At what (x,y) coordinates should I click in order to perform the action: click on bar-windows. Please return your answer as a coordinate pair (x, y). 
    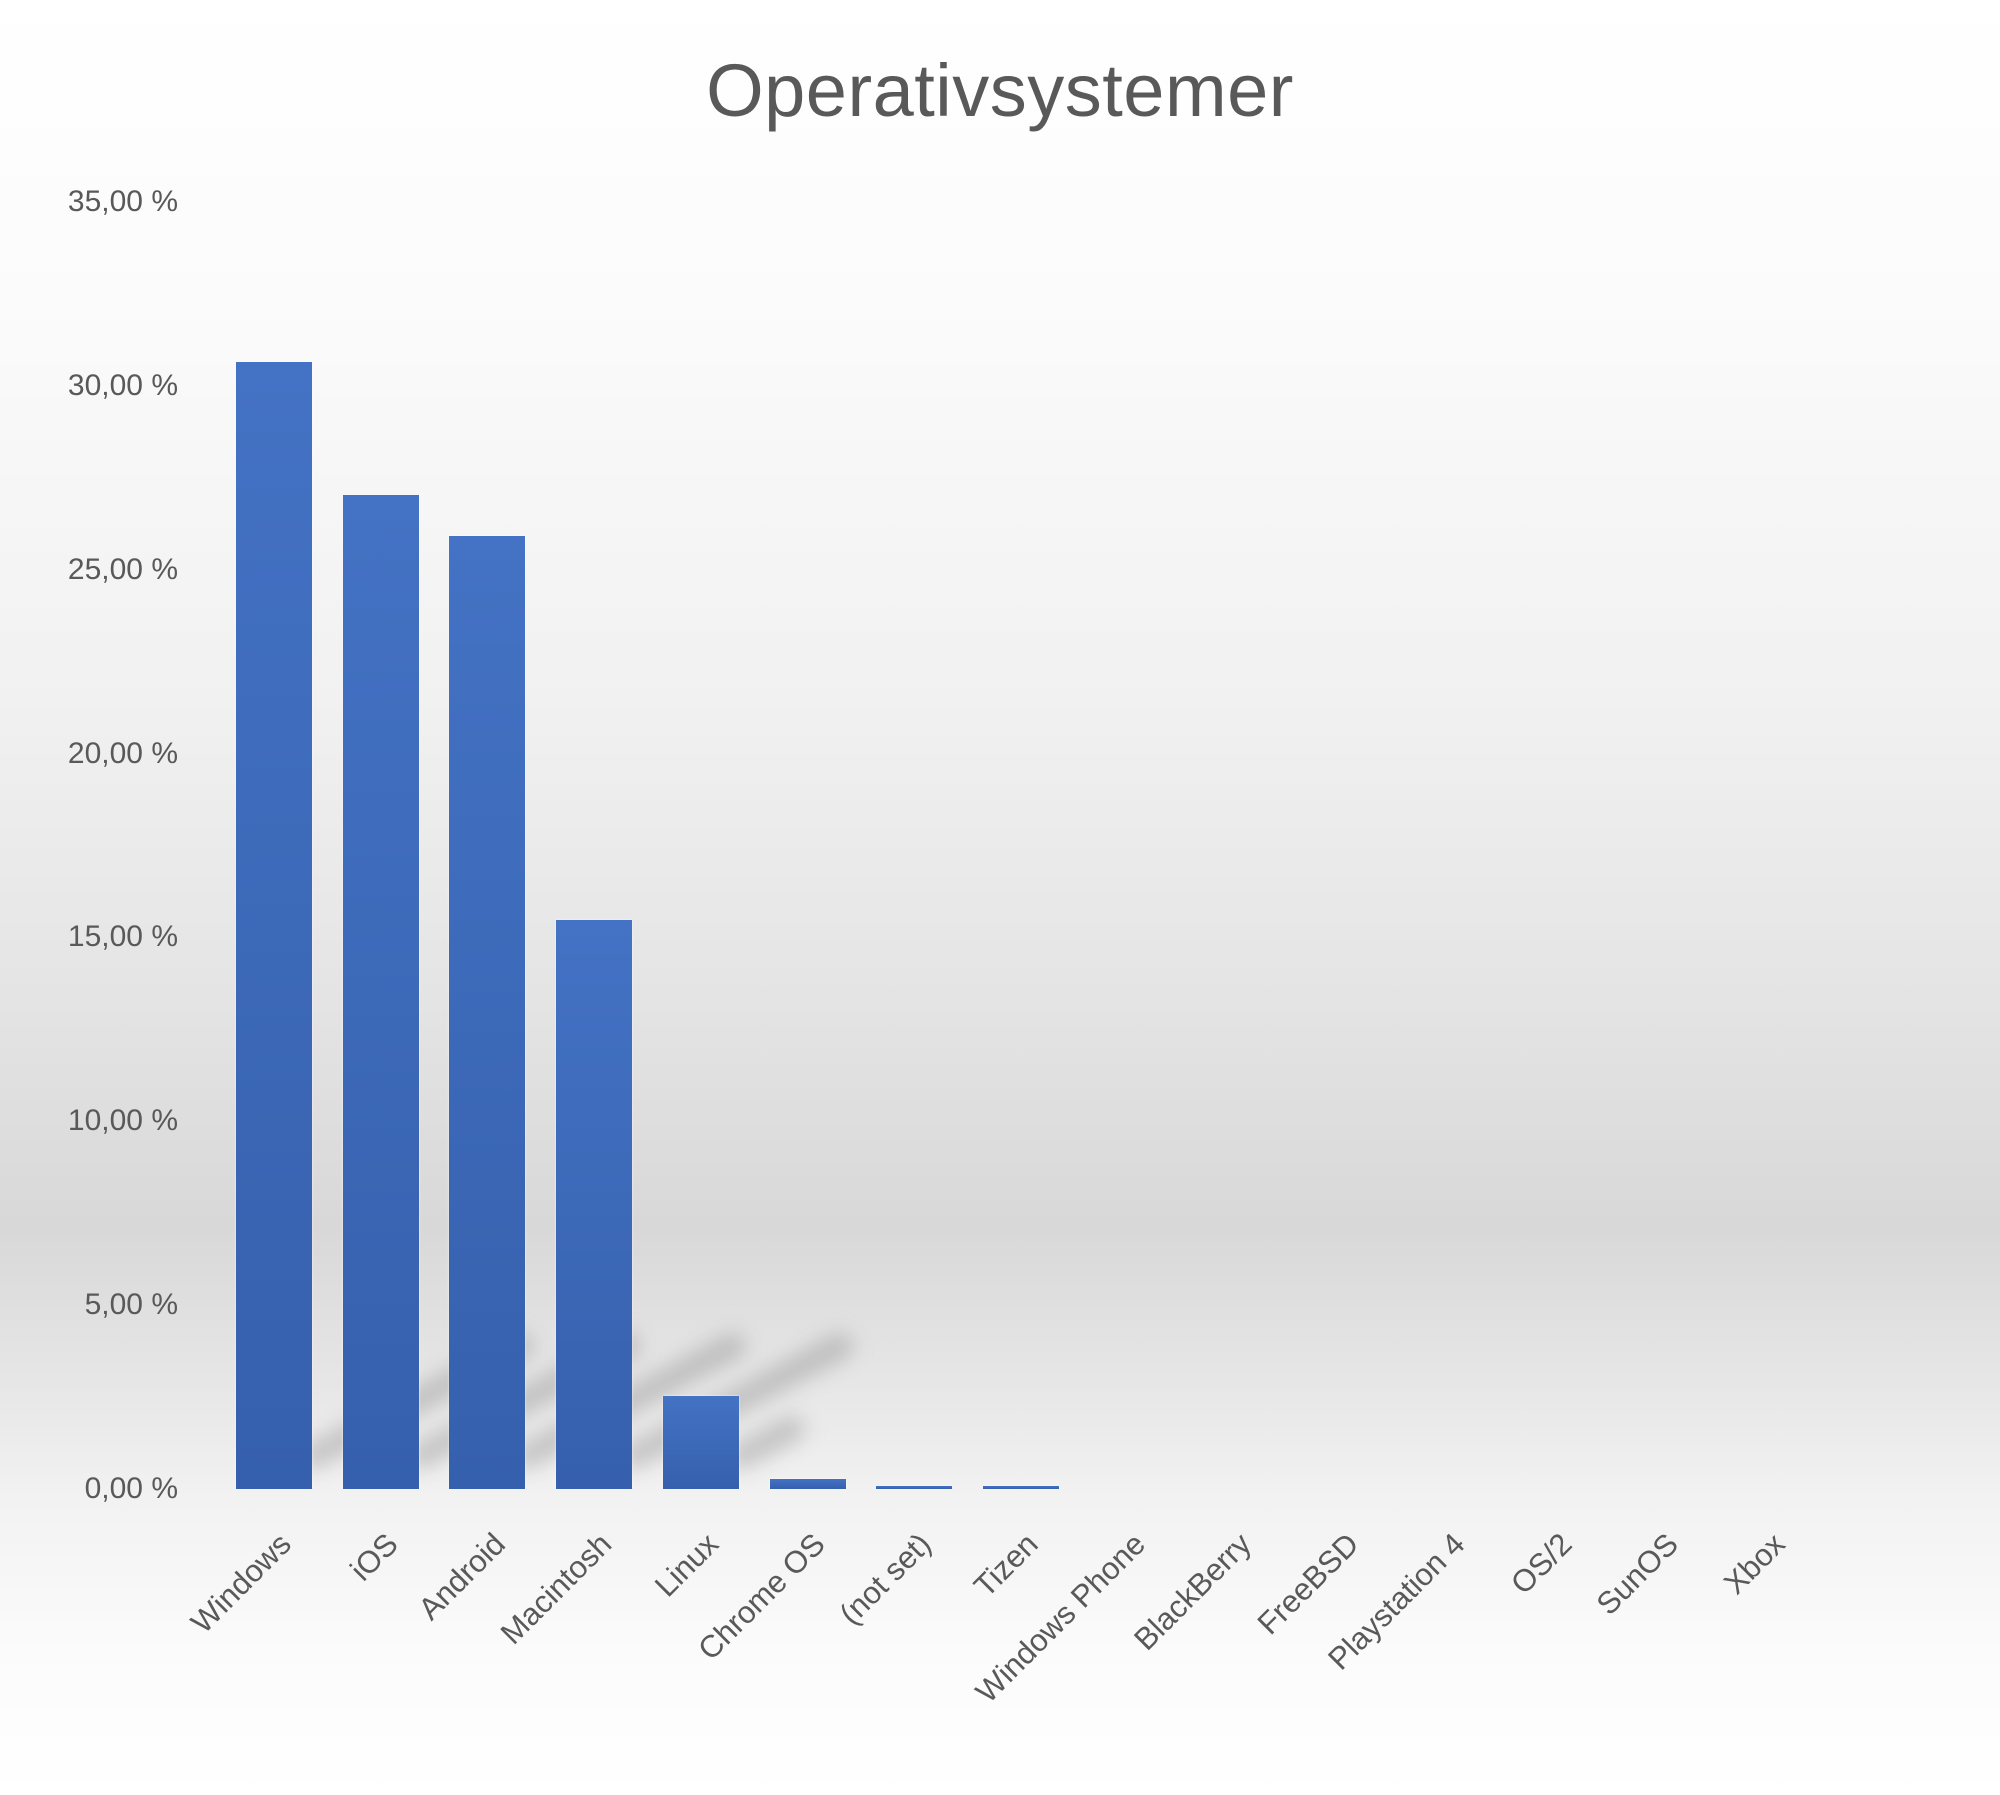
    Looking at the image, I should click on (274, 925).